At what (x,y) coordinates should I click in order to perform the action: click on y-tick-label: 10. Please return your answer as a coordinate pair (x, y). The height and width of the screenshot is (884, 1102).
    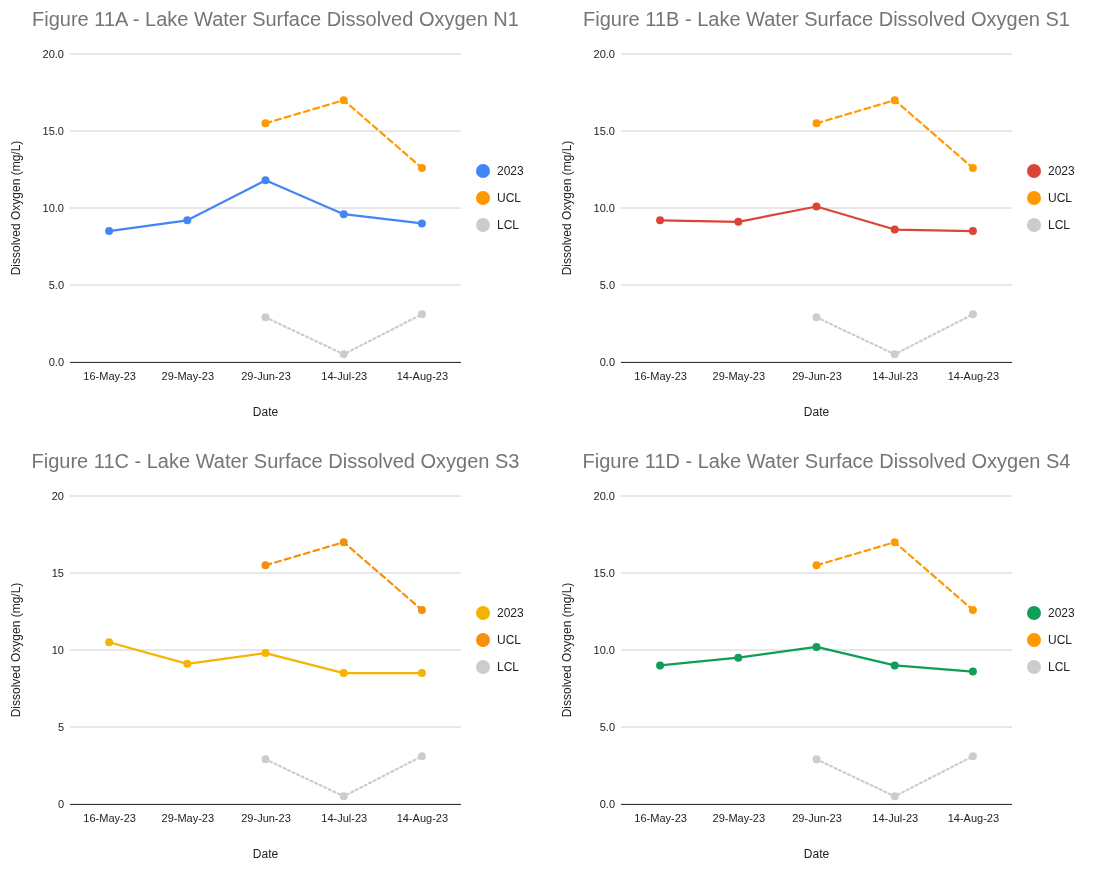
    Looking at the image, I should click on (57, 650).